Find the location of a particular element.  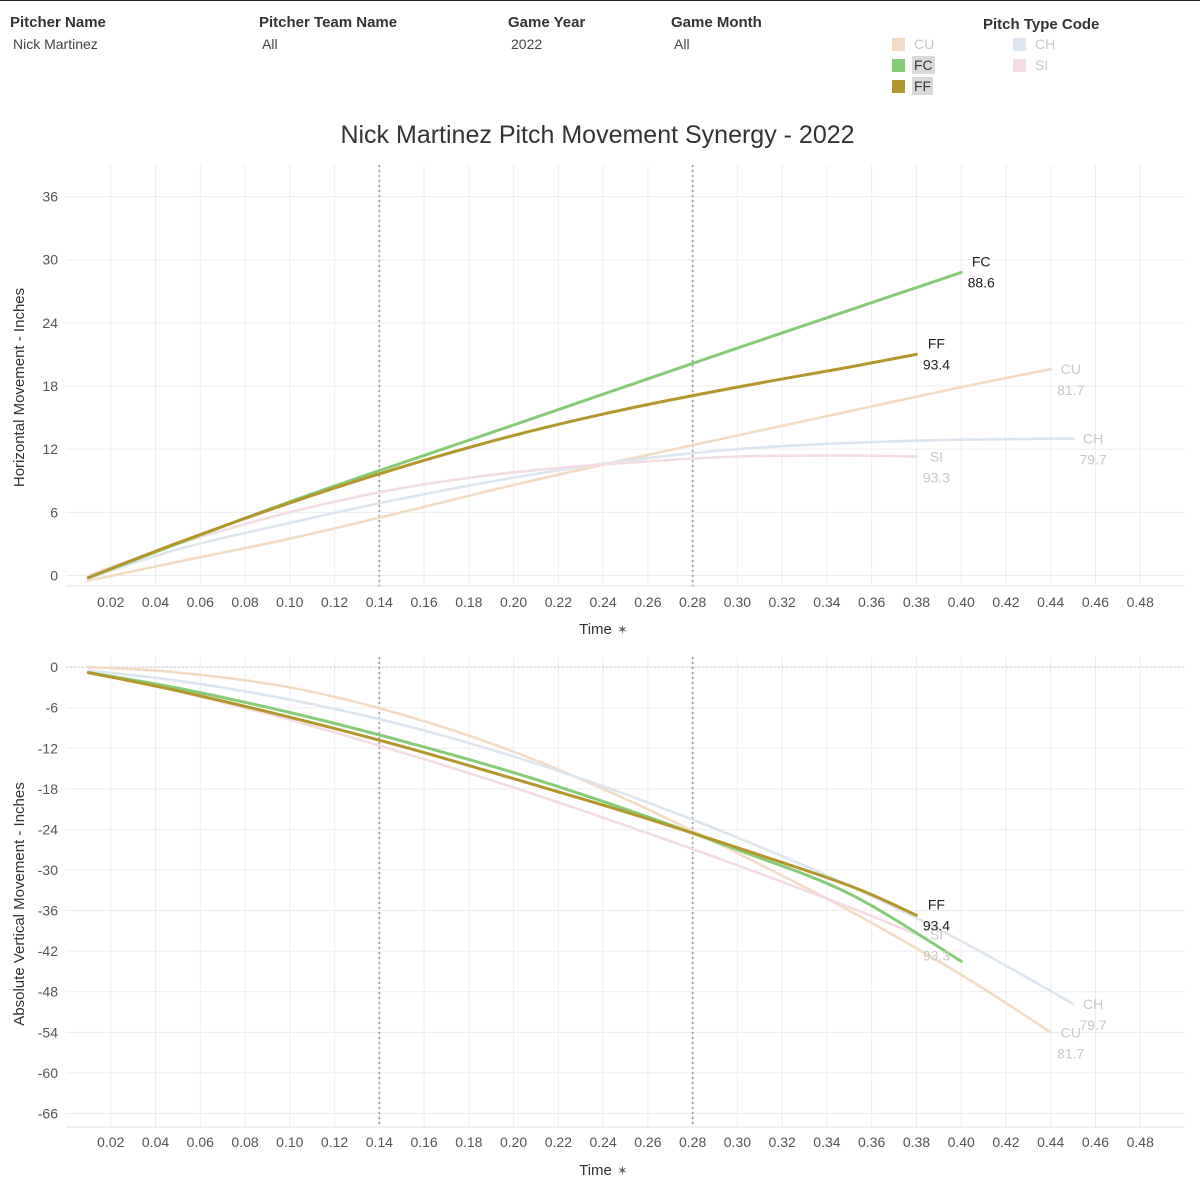

filter-pitcher-name: Pitcher Name Nick Martinez is located at coordinates (58, 33).